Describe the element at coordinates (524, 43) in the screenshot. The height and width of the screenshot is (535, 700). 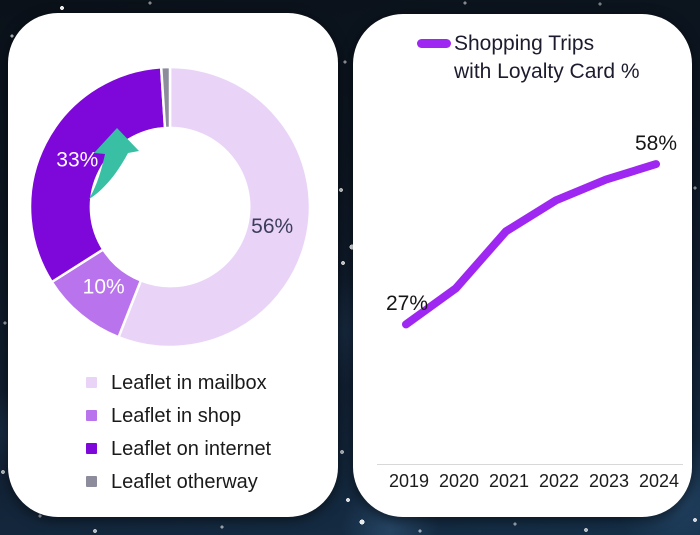
I see `line-chart-title-line1: Shopping Trips` at that location.